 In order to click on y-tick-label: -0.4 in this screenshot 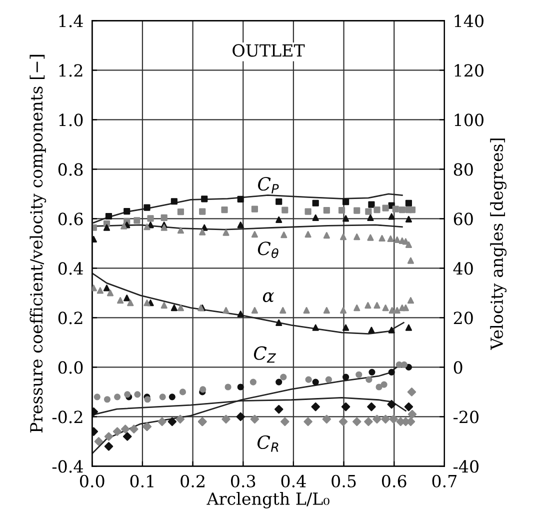, I will do `click(67, 466)`.